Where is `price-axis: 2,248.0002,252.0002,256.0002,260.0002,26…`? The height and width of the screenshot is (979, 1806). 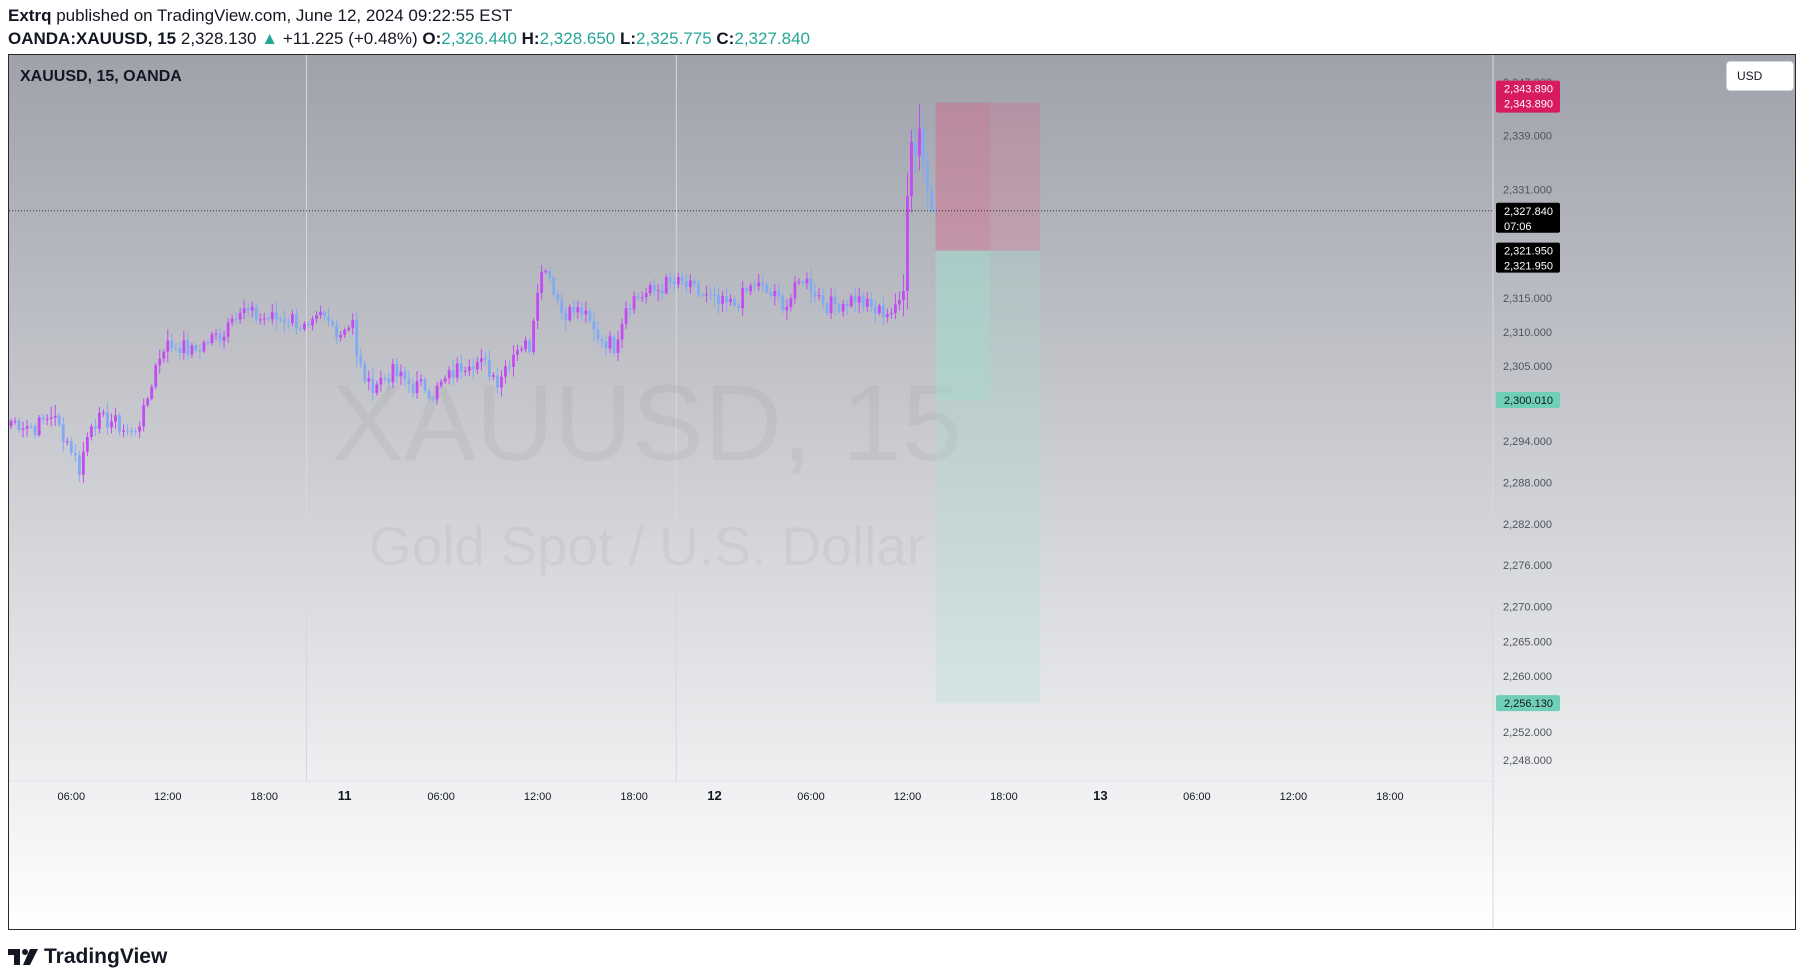 price-axis: 2,248.0002,252.0002,256.0002,260.0002,26… is located at coordinates (1522, 492).